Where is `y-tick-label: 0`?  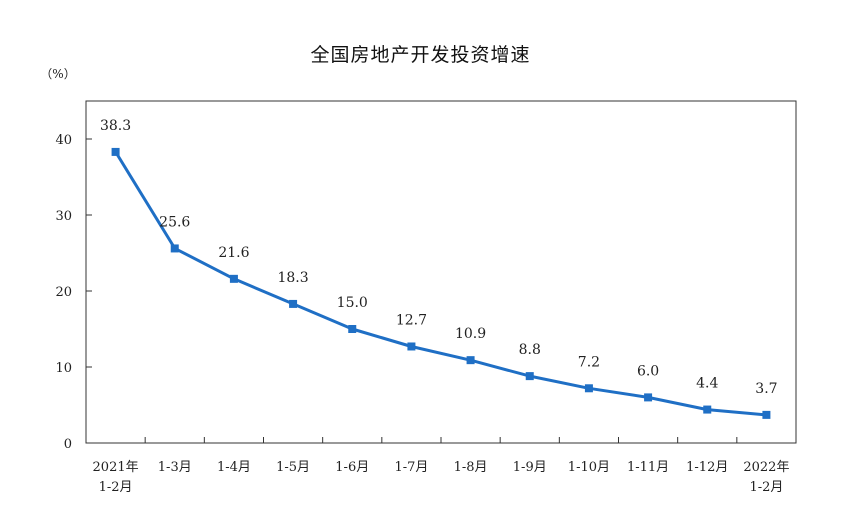
y-tick-label: 0 is located at coordinates (68, 444).